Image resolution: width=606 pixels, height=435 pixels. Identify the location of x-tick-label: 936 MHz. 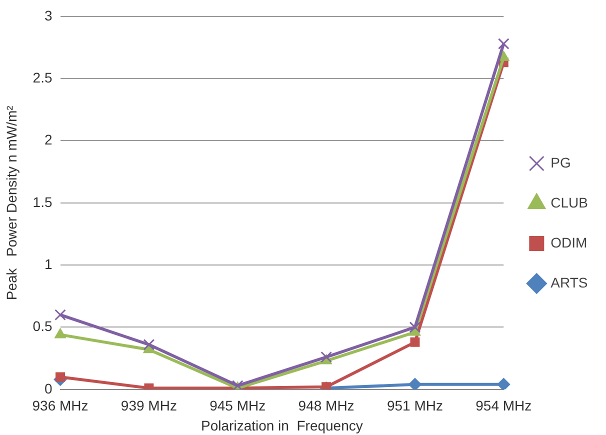
(60, 406).